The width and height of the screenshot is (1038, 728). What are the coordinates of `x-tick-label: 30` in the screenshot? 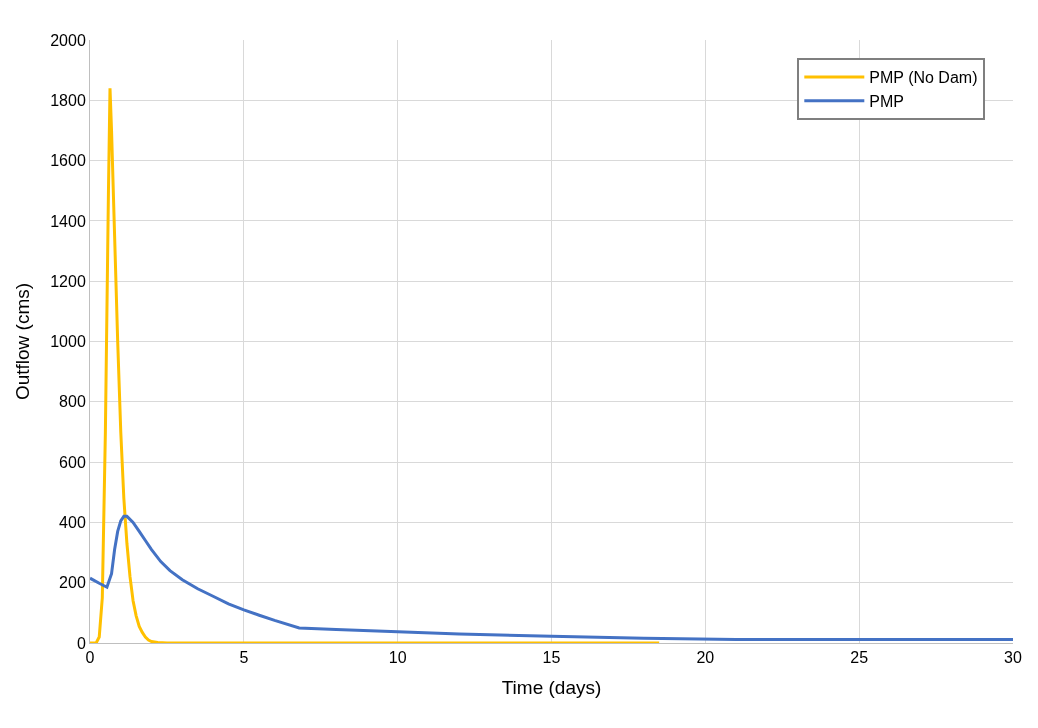 It's located at (1013, 658).